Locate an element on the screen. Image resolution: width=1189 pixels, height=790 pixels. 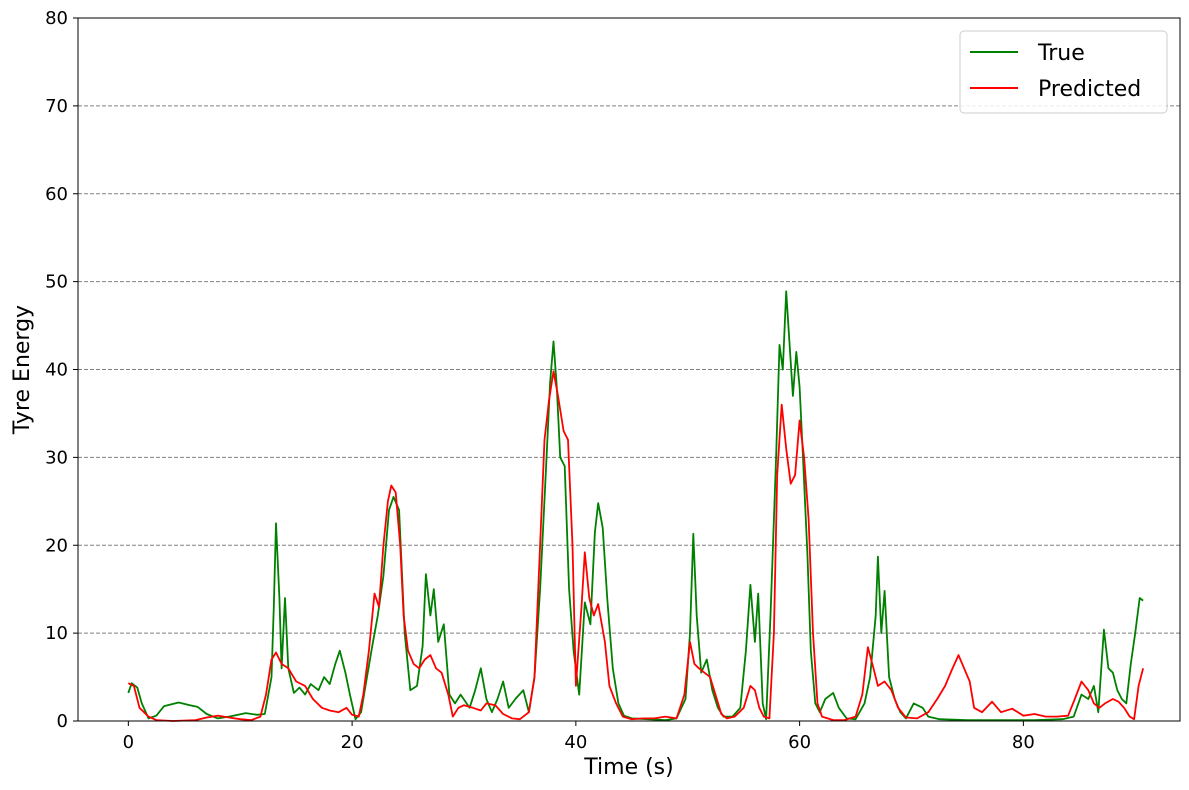
x-axis: 0 20 40 60 80 is located at coordinates (579, 737).